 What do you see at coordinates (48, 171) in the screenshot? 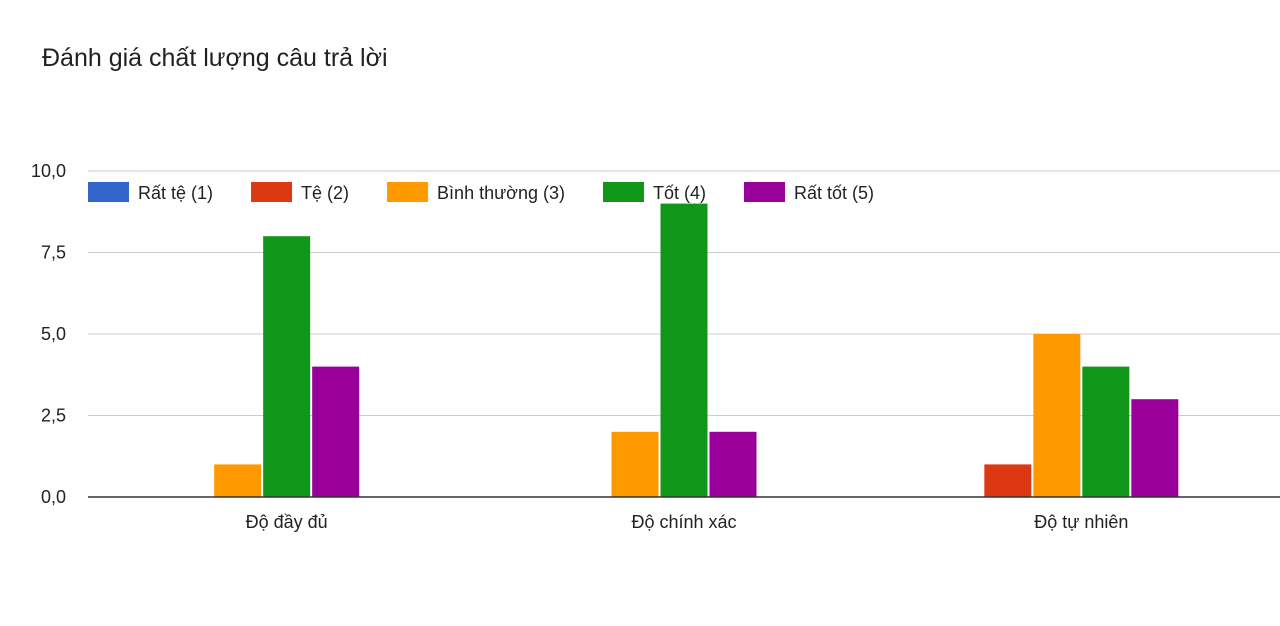
I see `y-tick-label: 10,0` at bounding box center [48, 171].